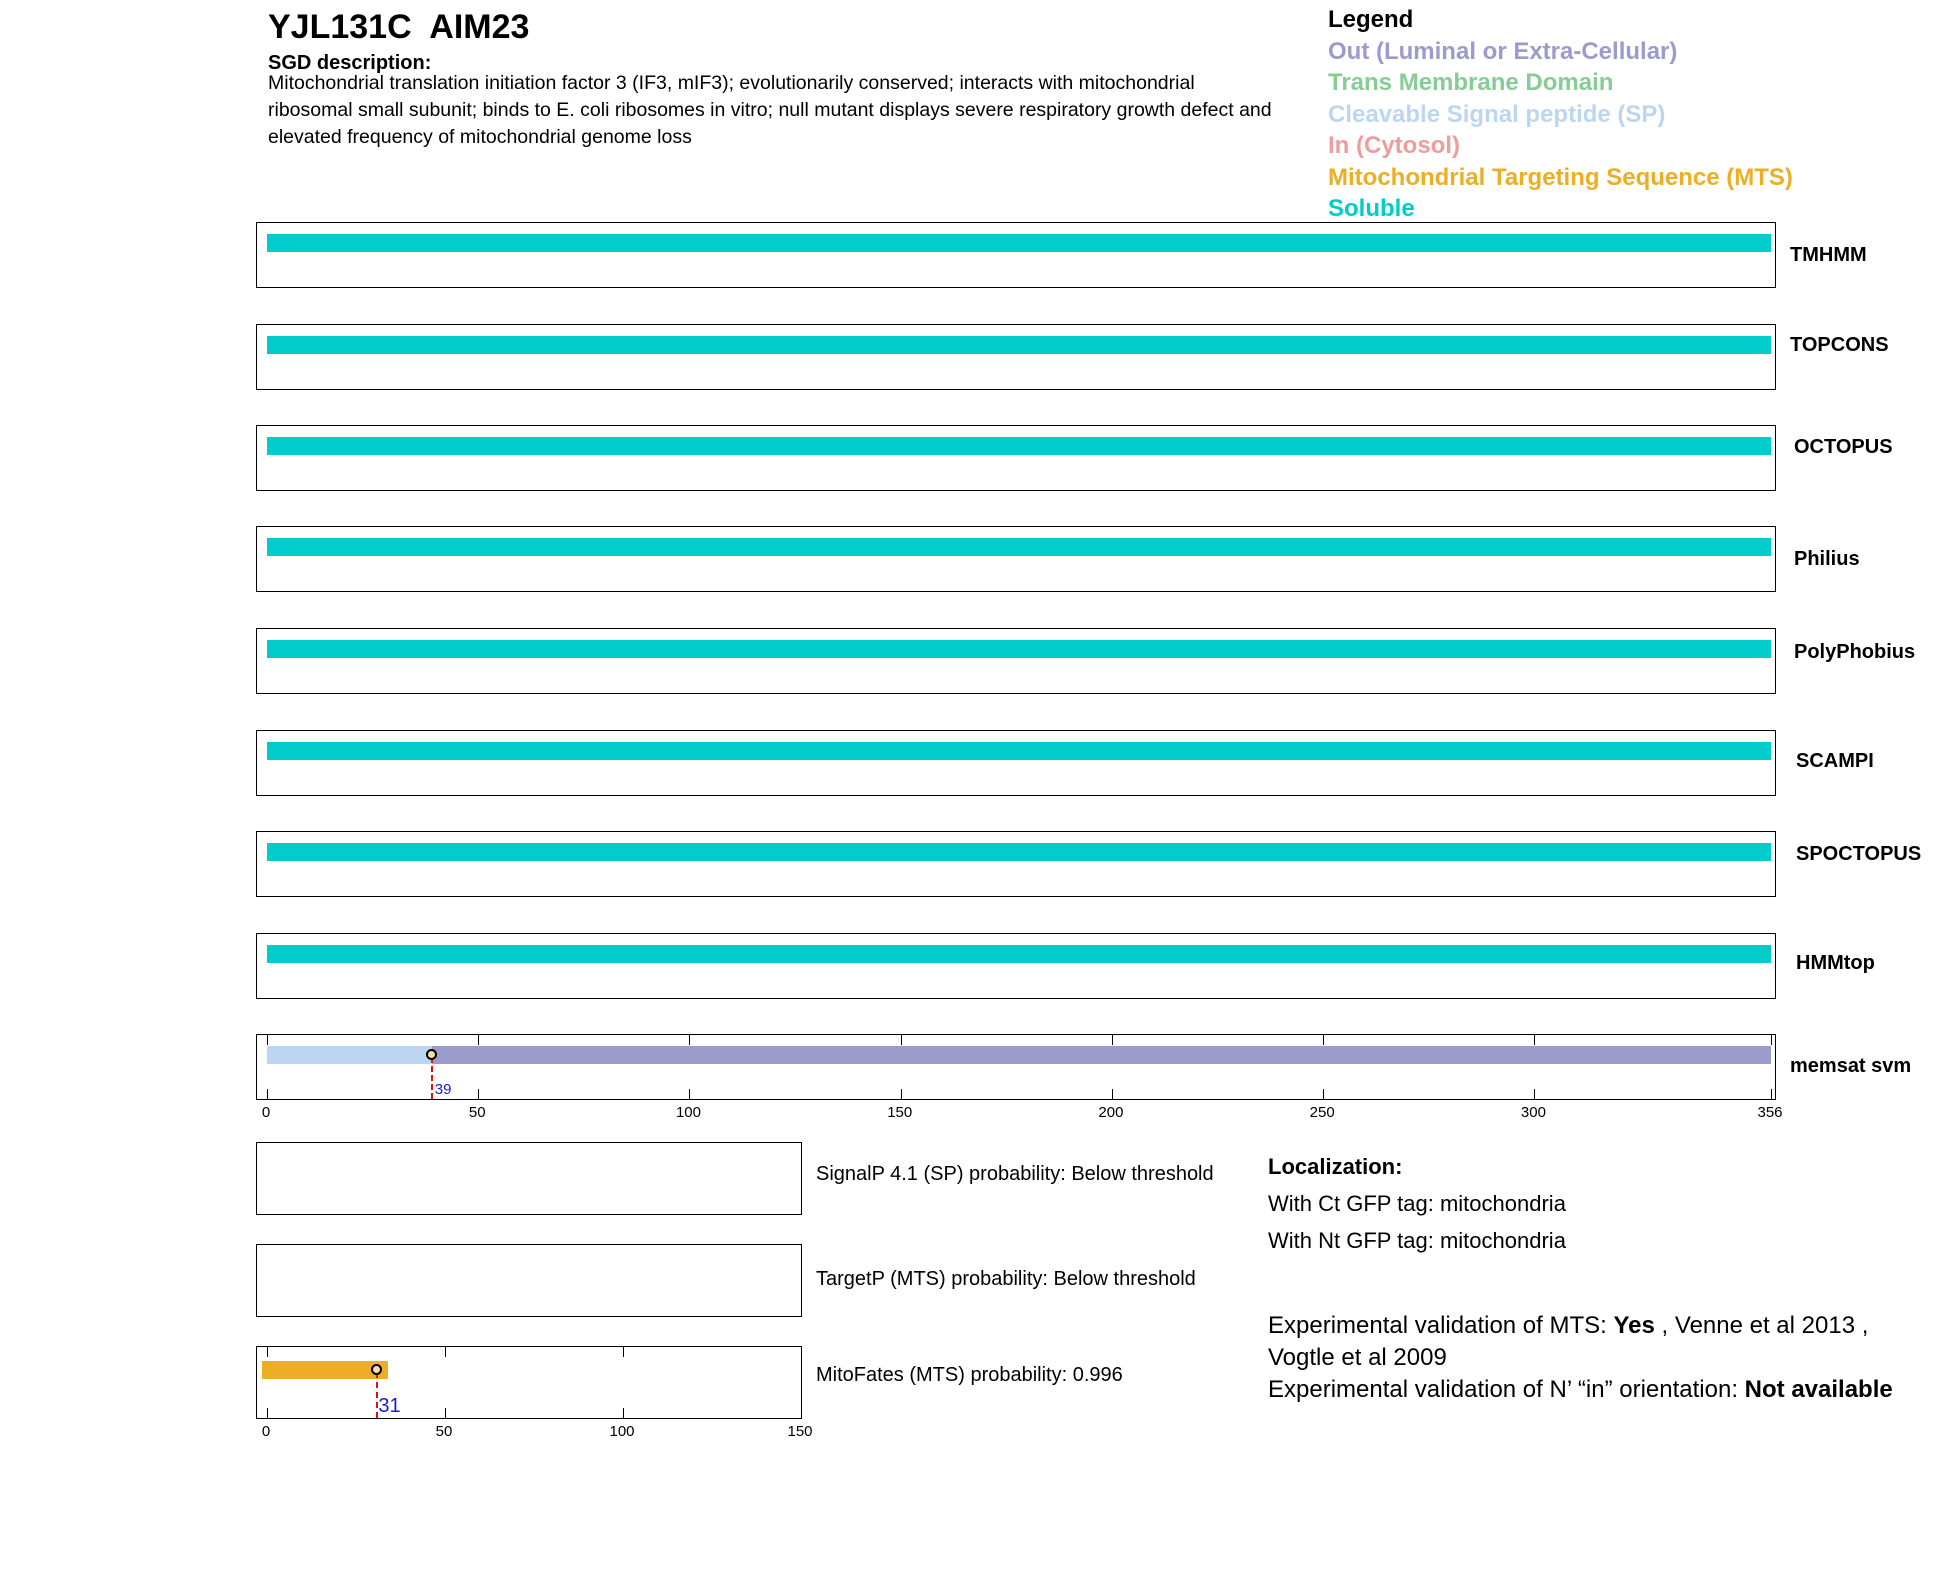 The width and height of the screenshot is (1950, 1573). Describe the element at coordinates (1770, 1112) in the screenshot. I see `x-tick-label: 356` at that location.